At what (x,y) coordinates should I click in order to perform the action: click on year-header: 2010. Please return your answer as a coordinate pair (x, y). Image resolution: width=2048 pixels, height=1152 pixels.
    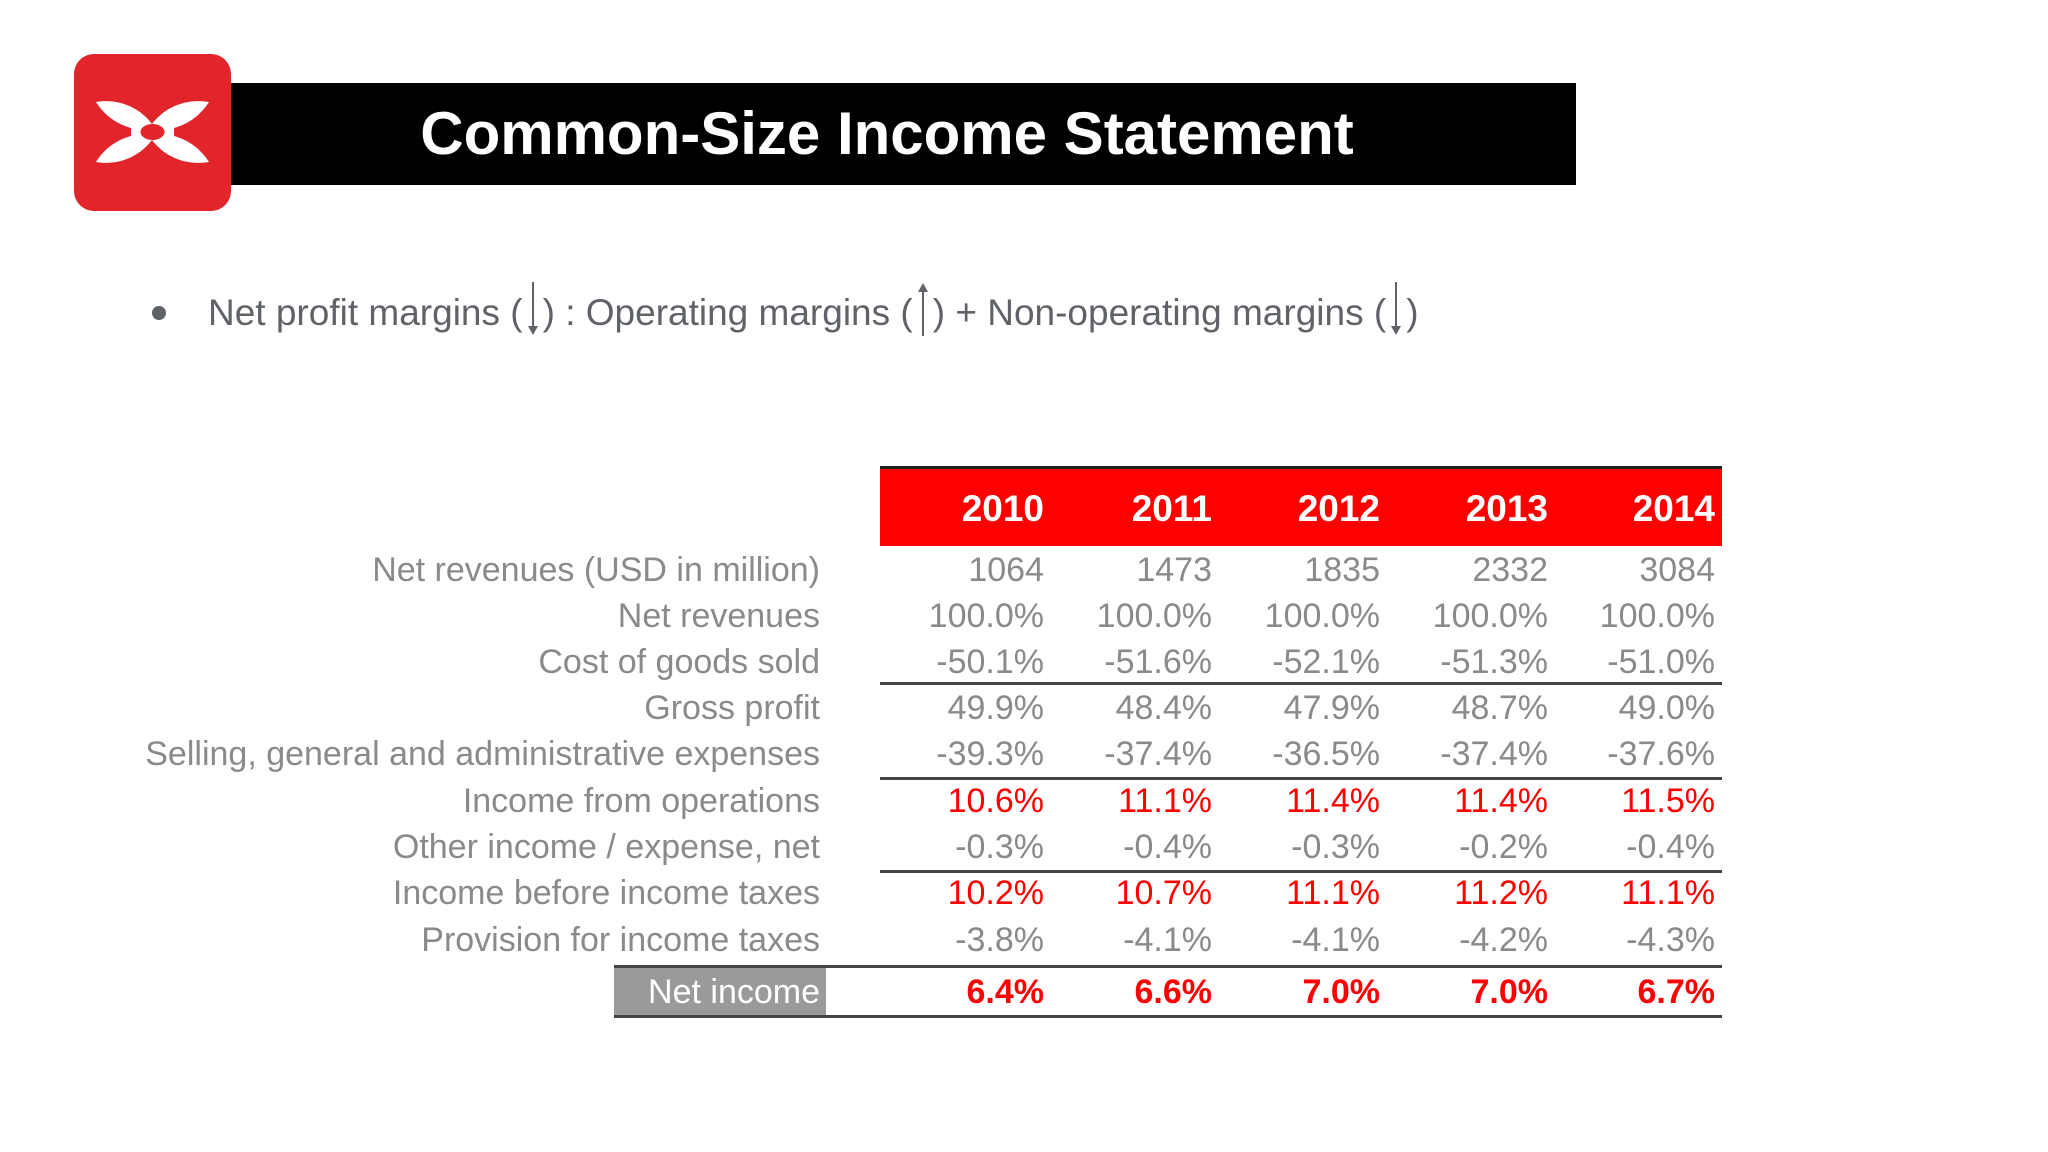
    Looking at the image, I should click on (1002, 508).